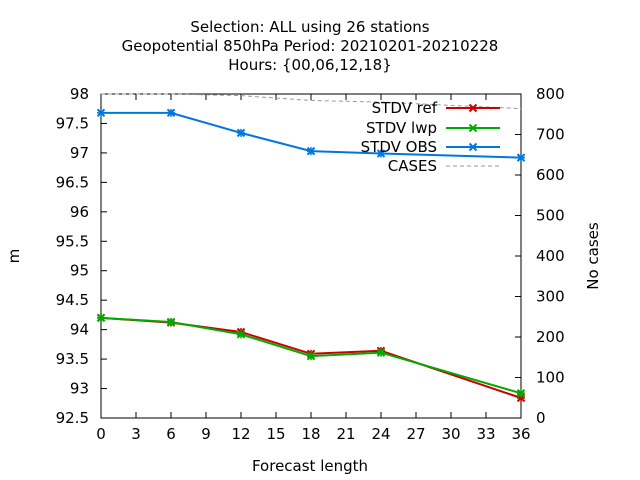 Image resolution: width=640 pixels, height=480 pixels. Describe the element at coordinates (550, 135) in the screenshot. I see `y2-tick-label: 700` at that location.